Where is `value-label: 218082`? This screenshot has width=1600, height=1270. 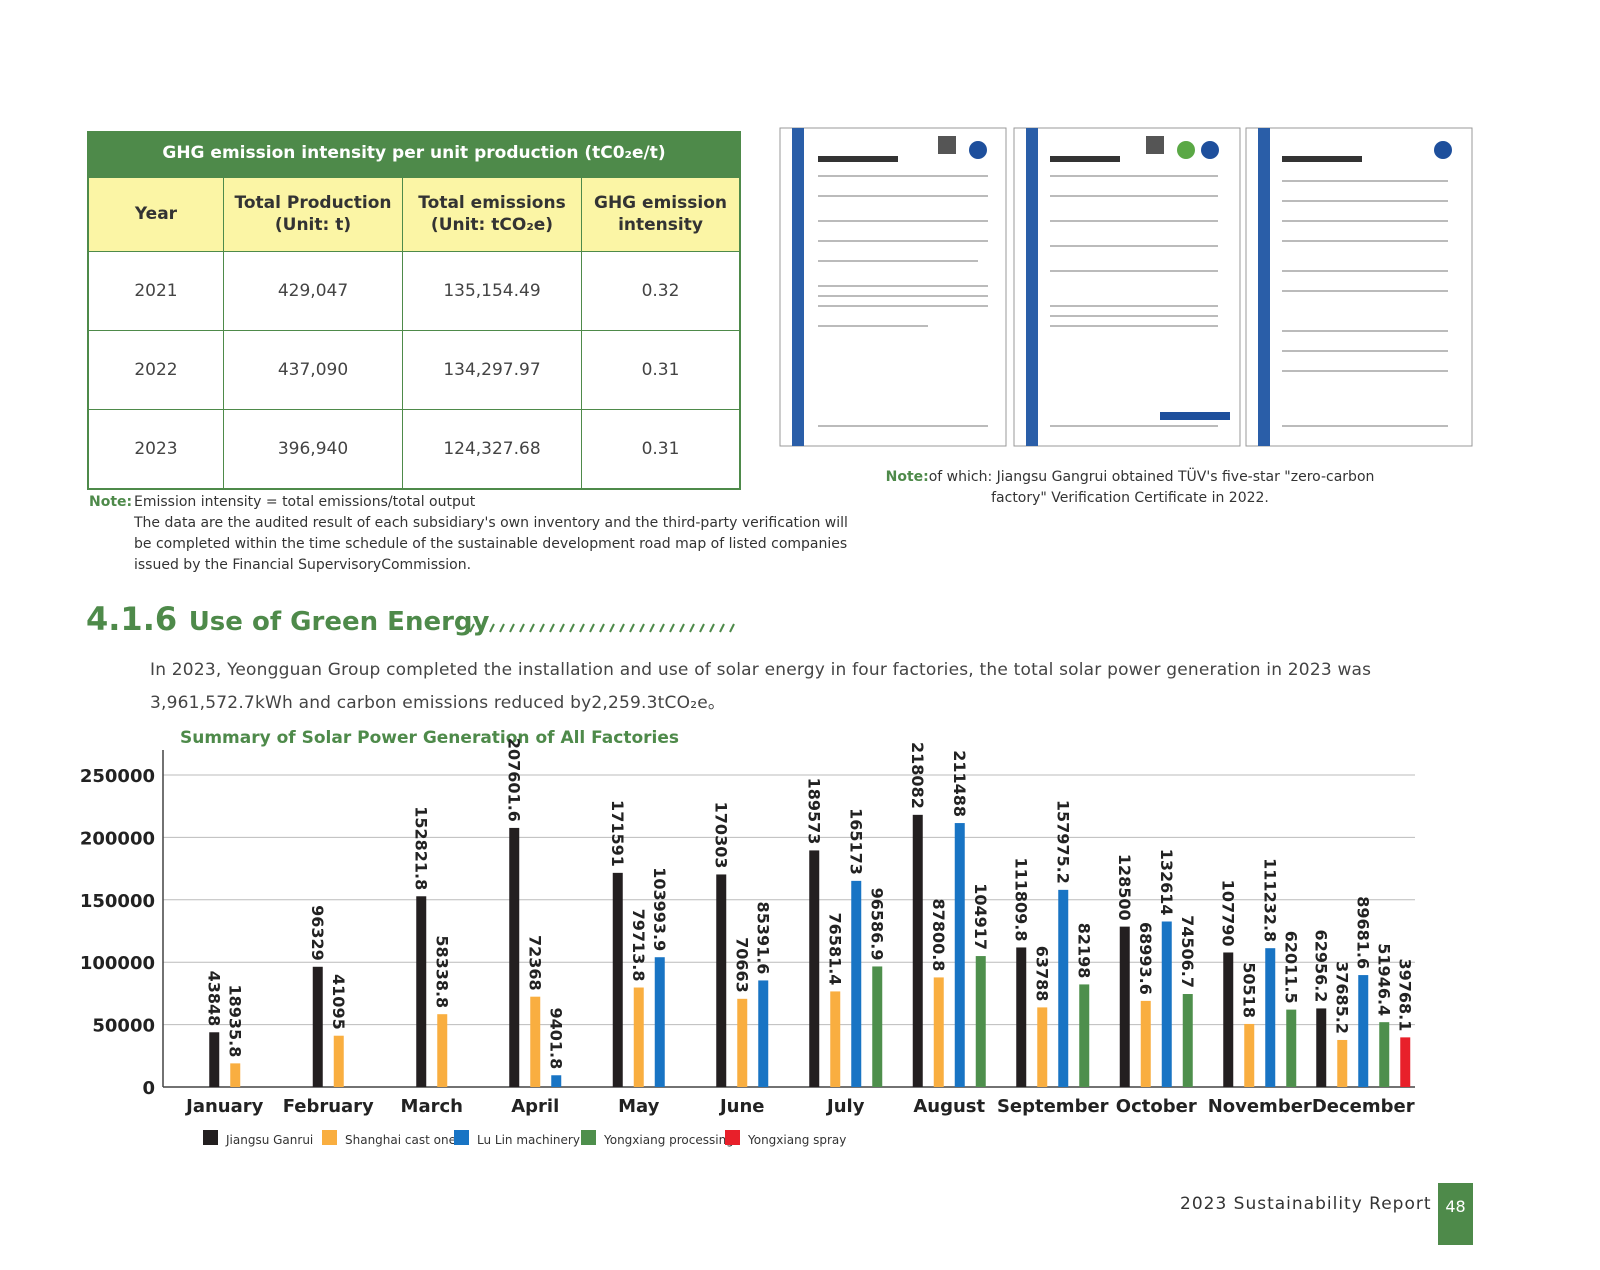
value-label: 218082 is located at coordinates (917, 775).